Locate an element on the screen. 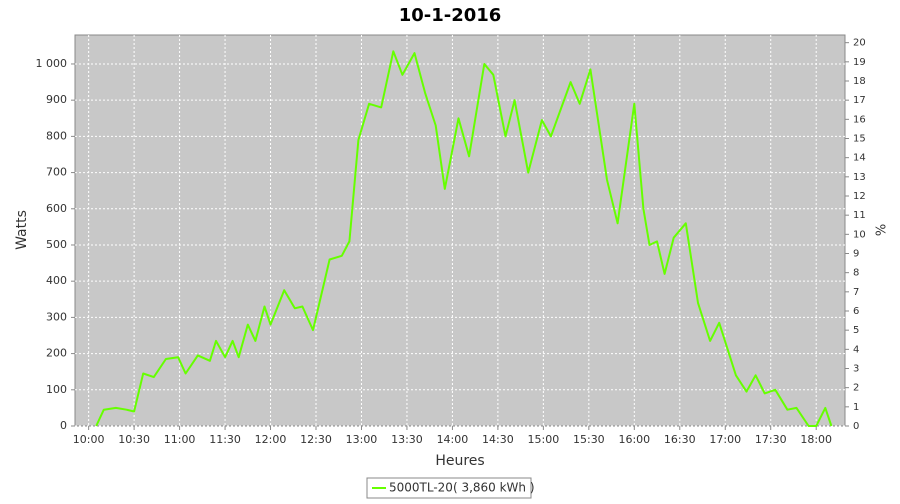 This screenshot has width=900, height=504. x-tick-label: 14:30 is located at coordinates (498, 439).